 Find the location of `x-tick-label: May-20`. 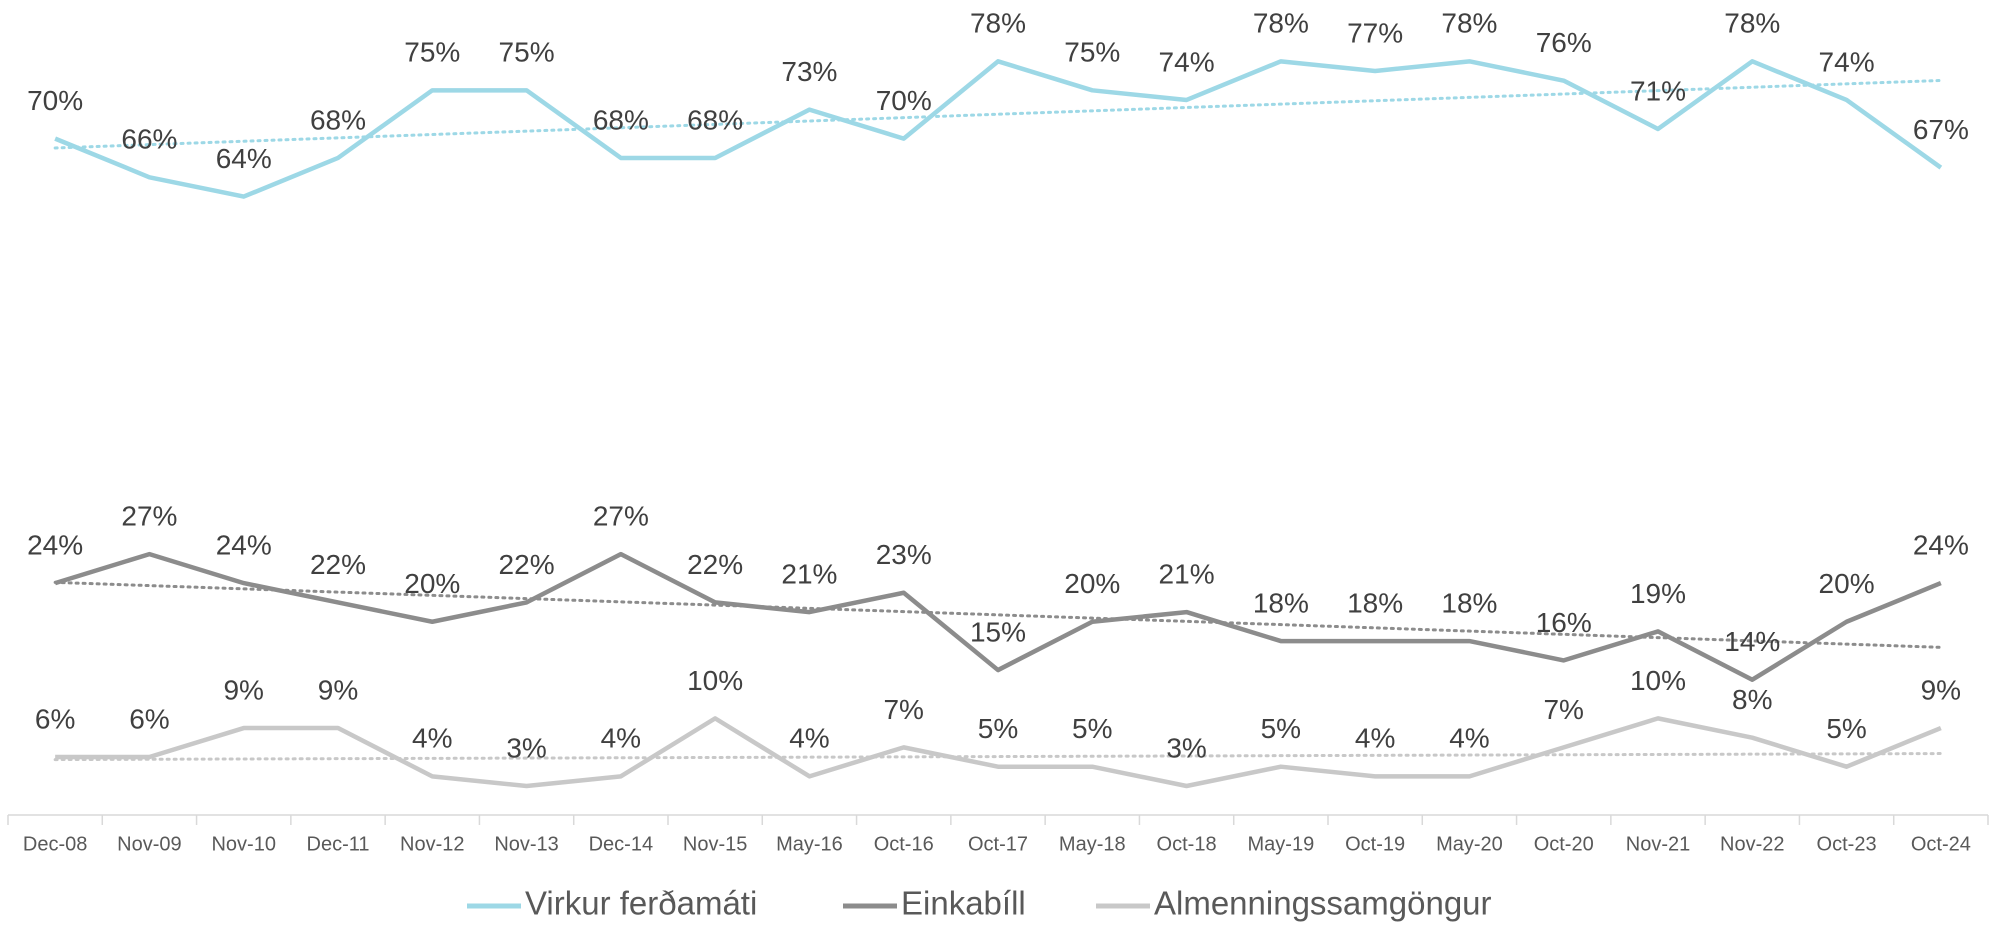

x-tick-label: May-20 is located at coordinates (1469, 844).